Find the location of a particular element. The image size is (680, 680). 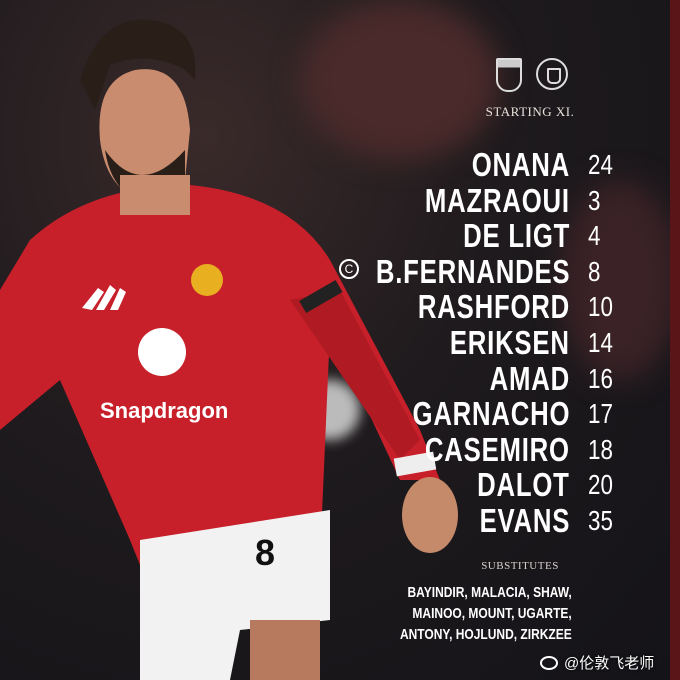

lineup-row: EVANS 35 is located at coordinates (470, 520).